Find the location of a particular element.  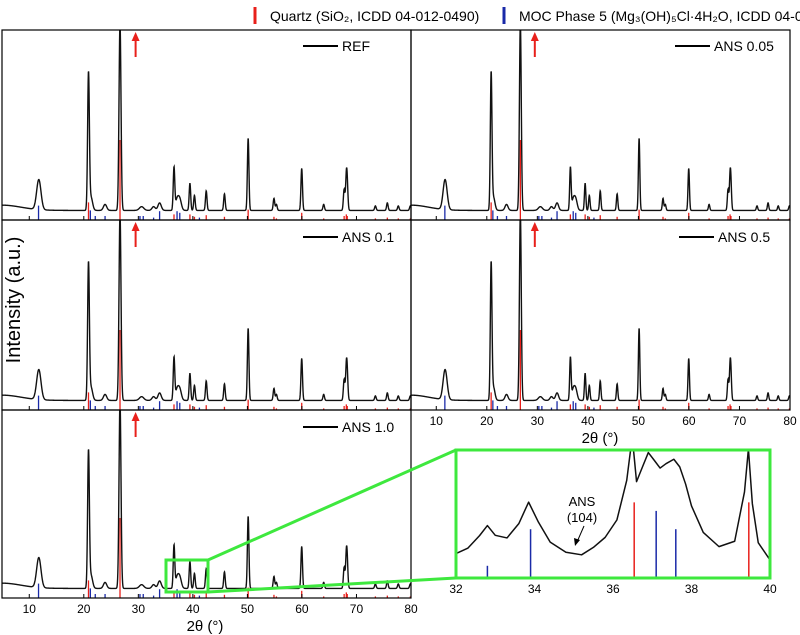

legend-quartz-label: Quartz (SiO₂, ICDD 04-012-0490) is located at coordinates (374, 16).